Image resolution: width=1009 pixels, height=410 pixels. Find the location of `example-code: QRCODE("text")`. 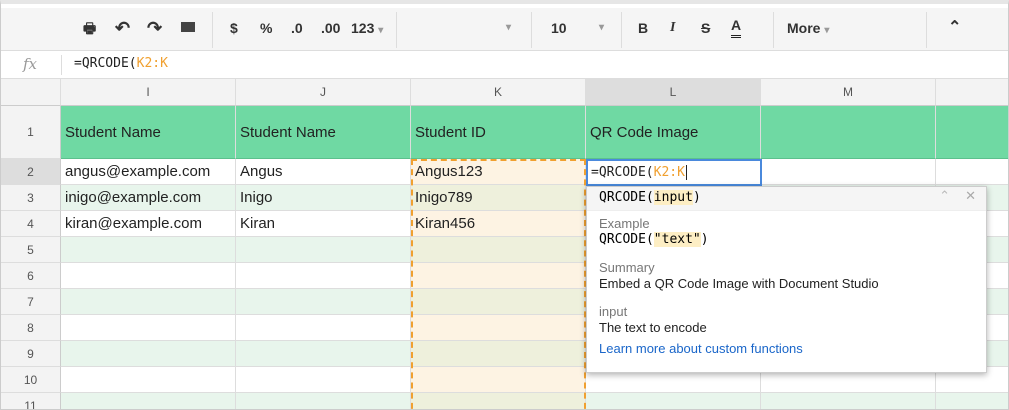

example-code: QRCODE("text") is located at coordinates (786, 240).